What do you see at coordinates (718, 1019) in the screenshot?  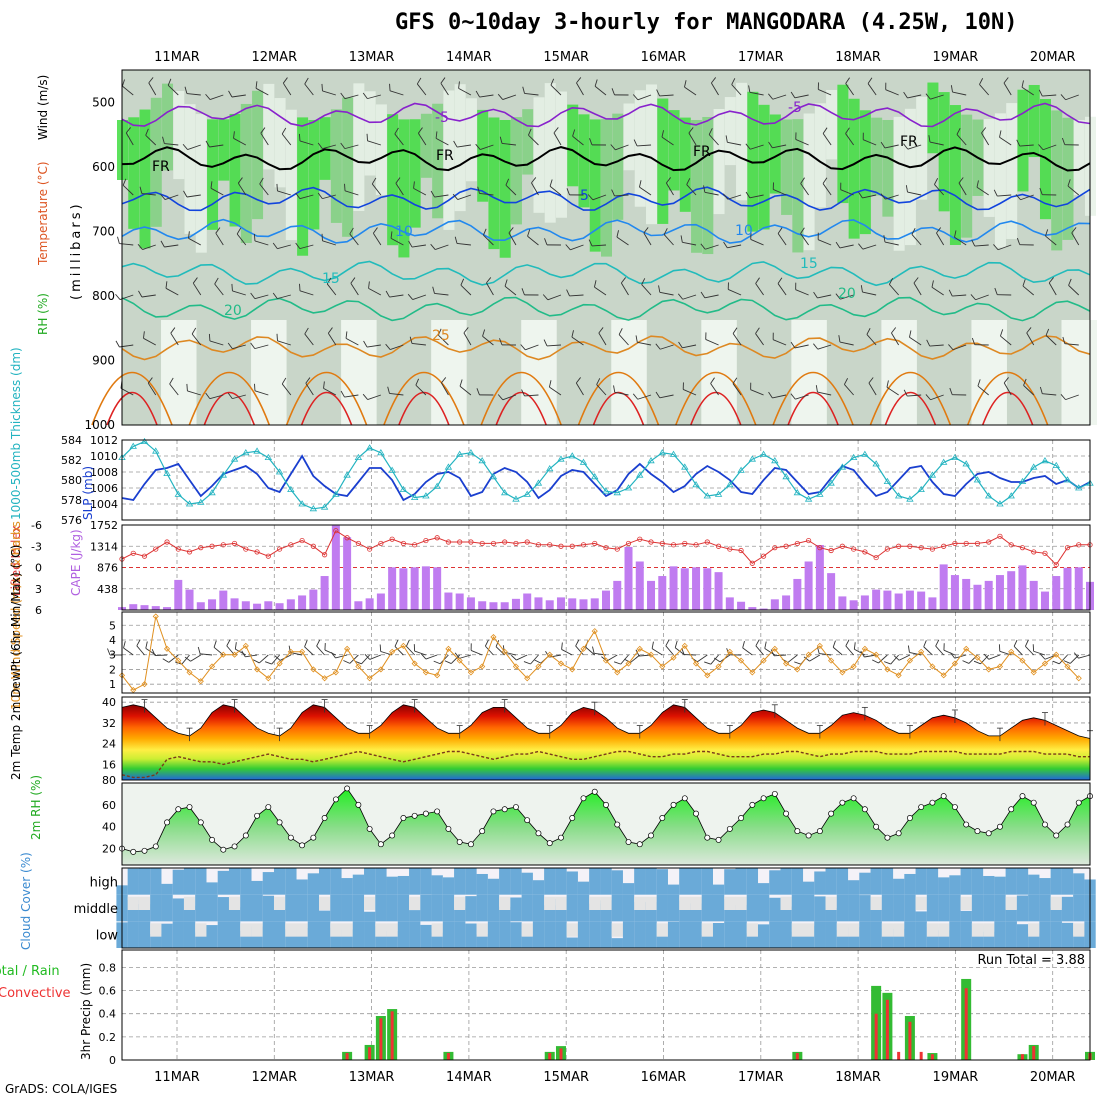 I see `precip-panel` at bounding box center [718, 1019].